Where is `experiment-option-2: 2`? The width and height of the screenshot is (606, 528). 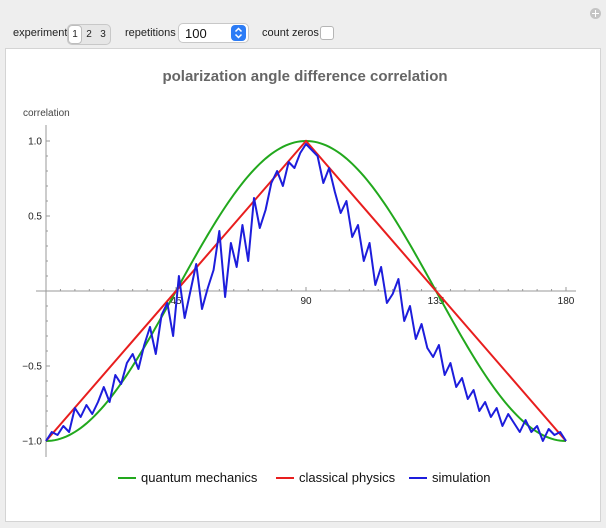 experiment-option-2: 2 is located at coordinates (89, 34).